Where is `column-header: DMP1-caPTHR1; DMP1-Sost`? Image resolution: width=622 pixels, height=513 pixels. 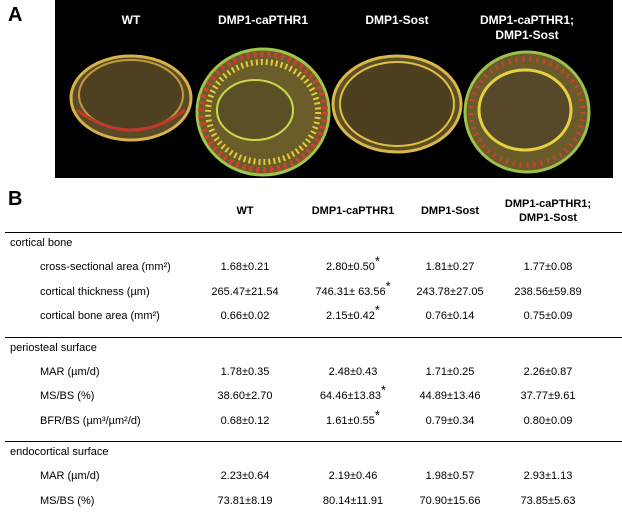 column-header: DMP1-caPTHR1; DMP1-Sost is located at coordinates (548, 211).